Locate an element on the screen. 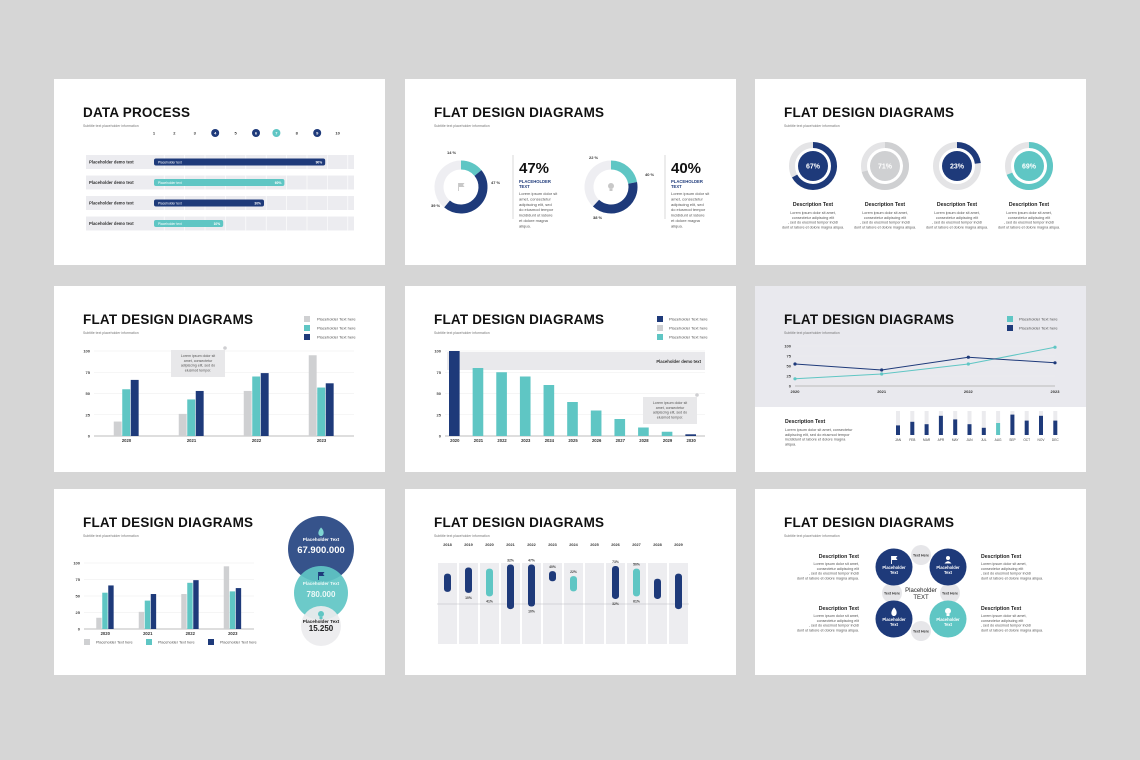 This screenshot has height=760, width=1140. series-line is located at coordinates (925, 363).